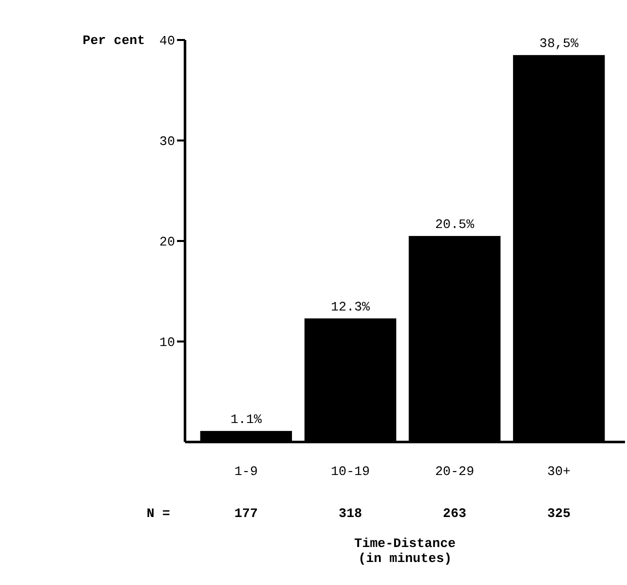 This screenshot has width=627, height=585. What do you see at coordinates (158, 513) in the screenshot?
I see `text: N =` at bounding box center [158, 513].